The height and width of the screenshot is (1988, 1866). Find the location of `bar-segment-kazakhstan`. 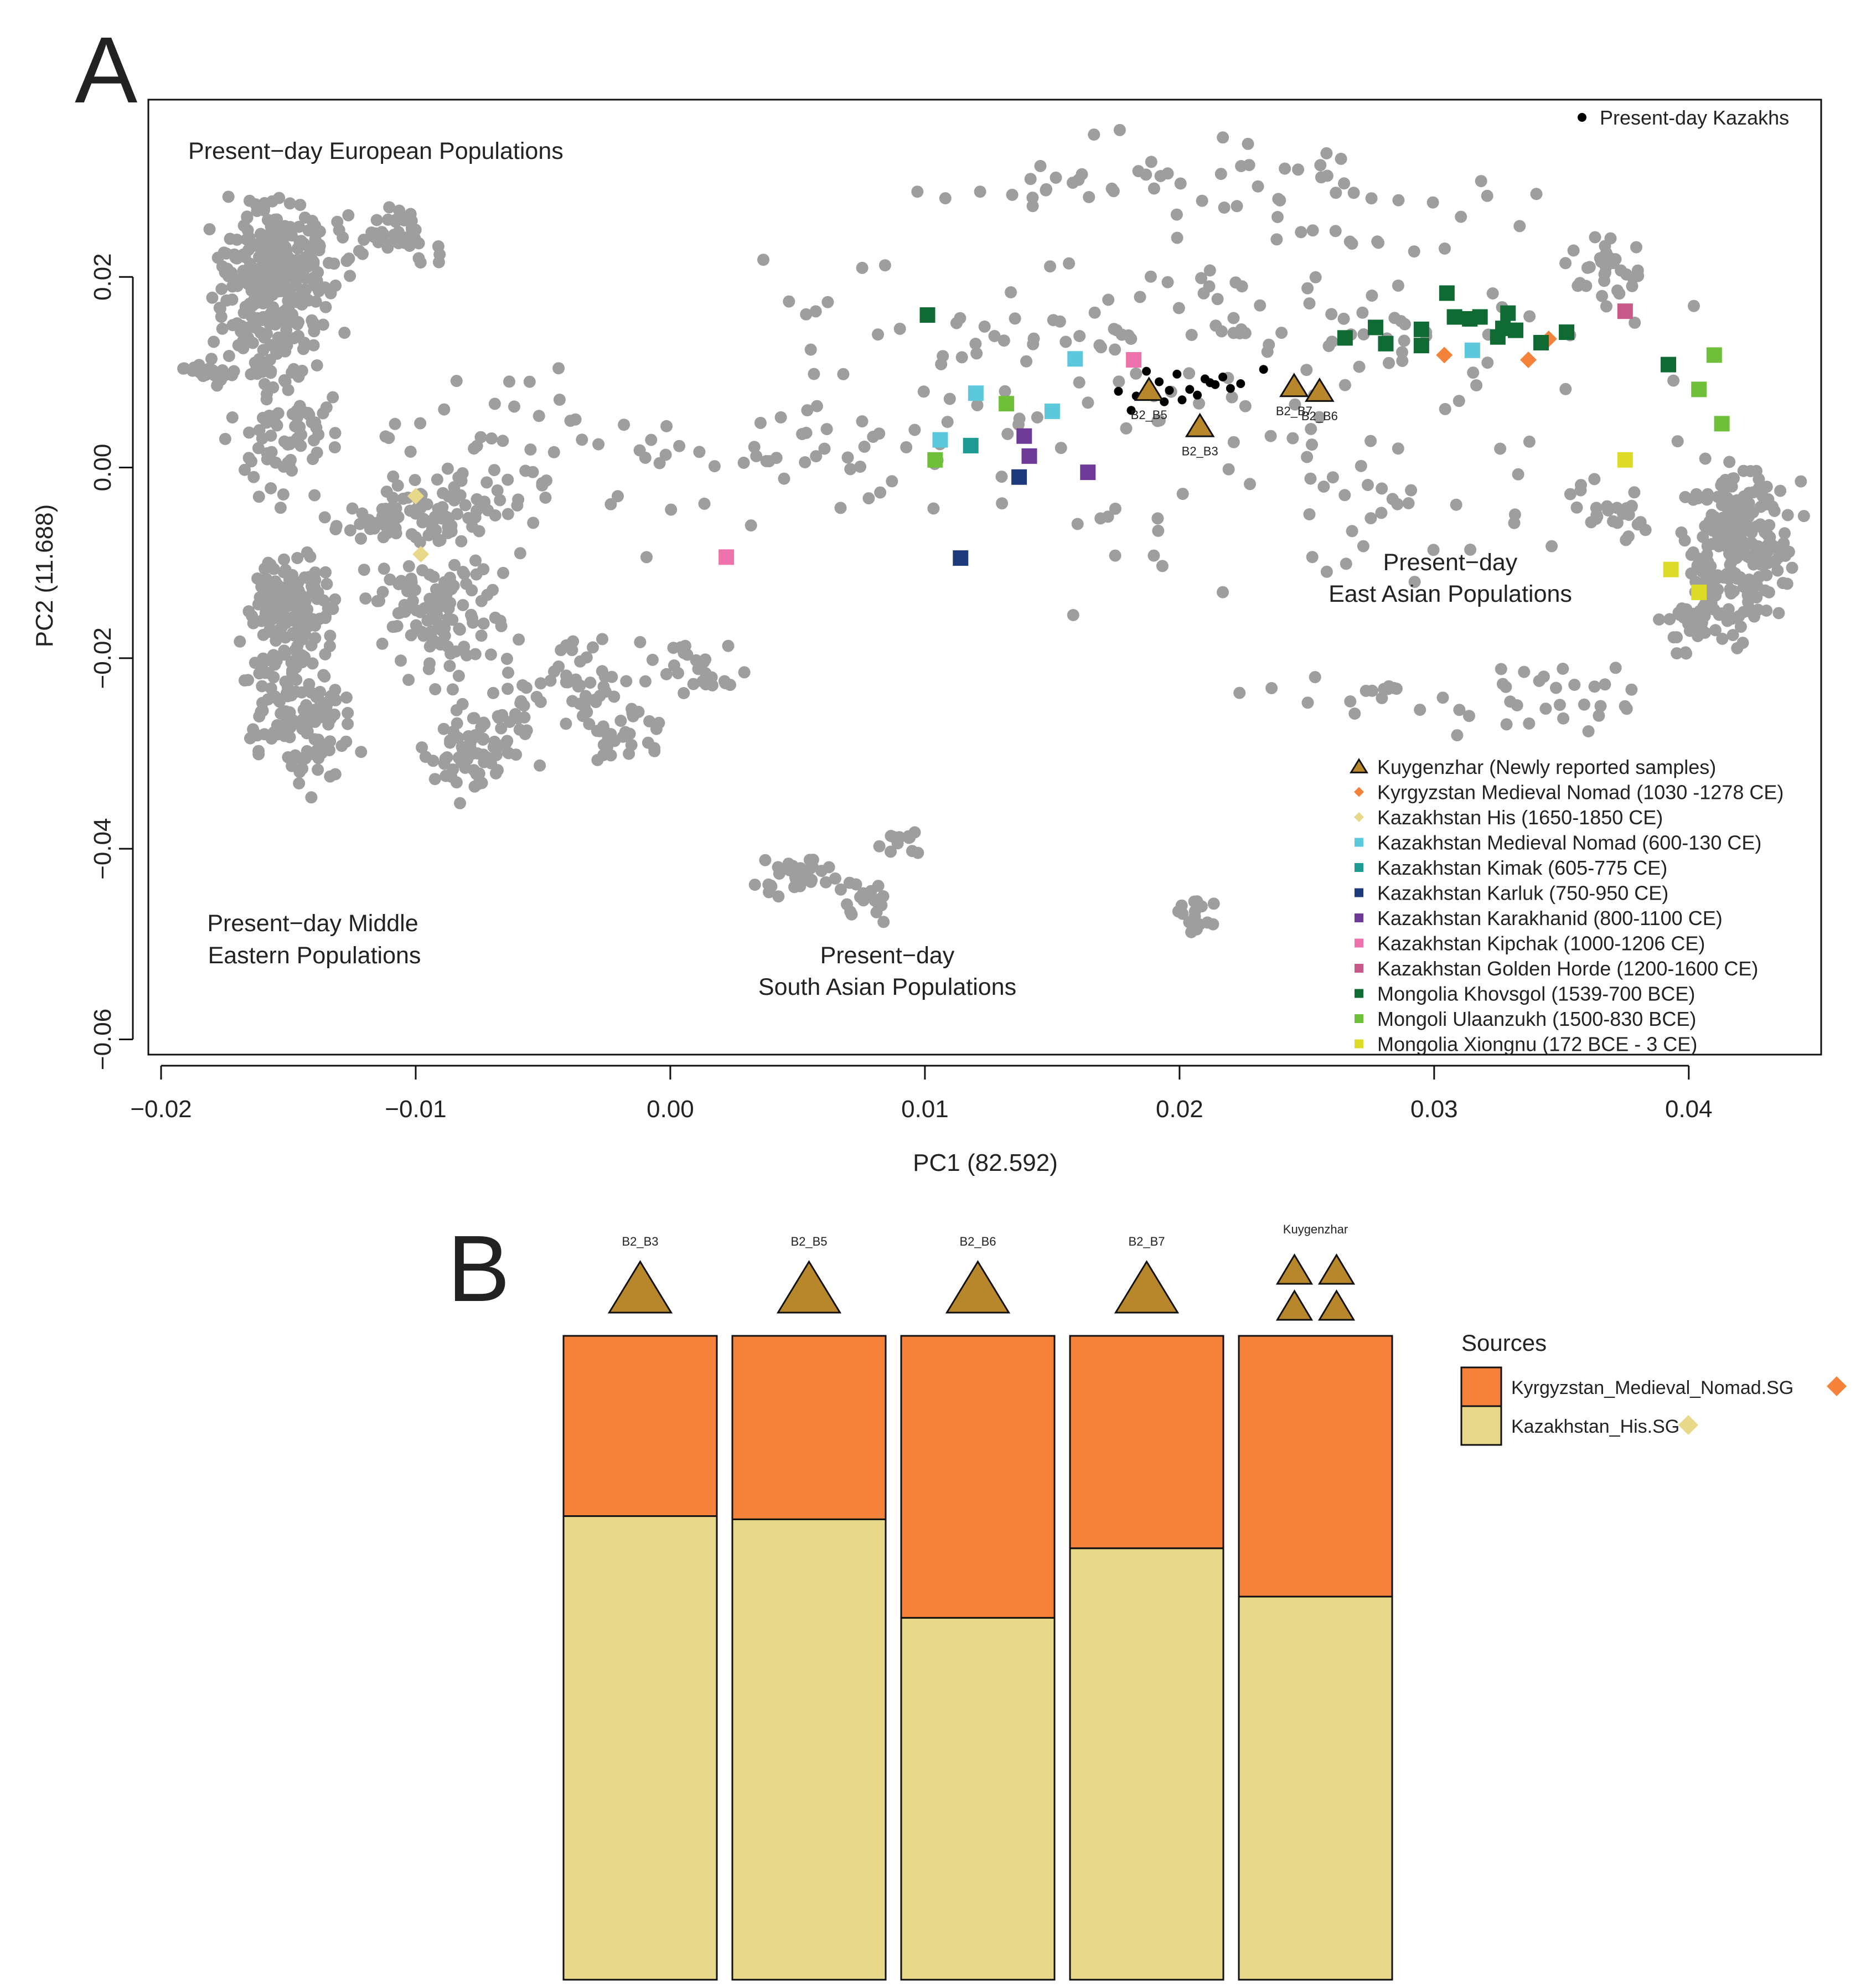

bar-segment-kazakhstan is located at coordinates (1315, 1788).